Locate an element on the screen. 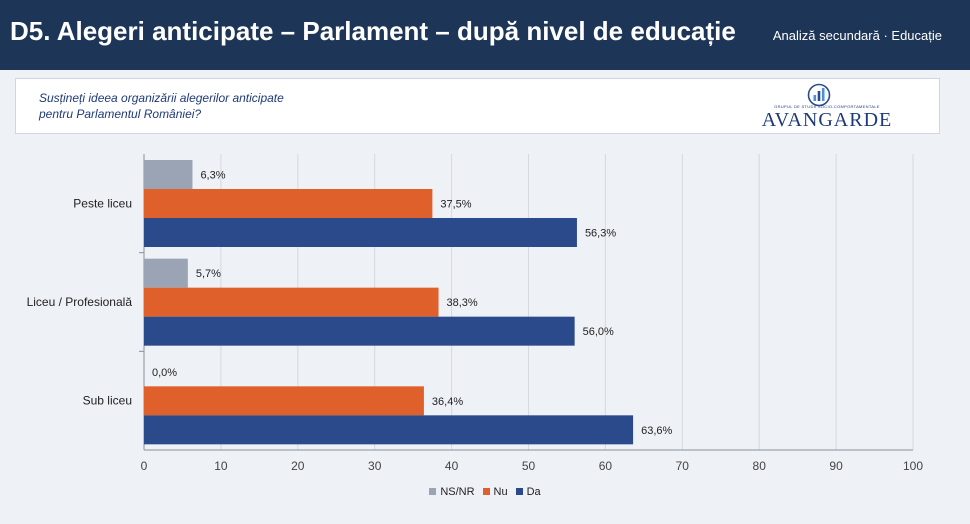  category-label: Peste liceu is located at coordinates (102, 203).